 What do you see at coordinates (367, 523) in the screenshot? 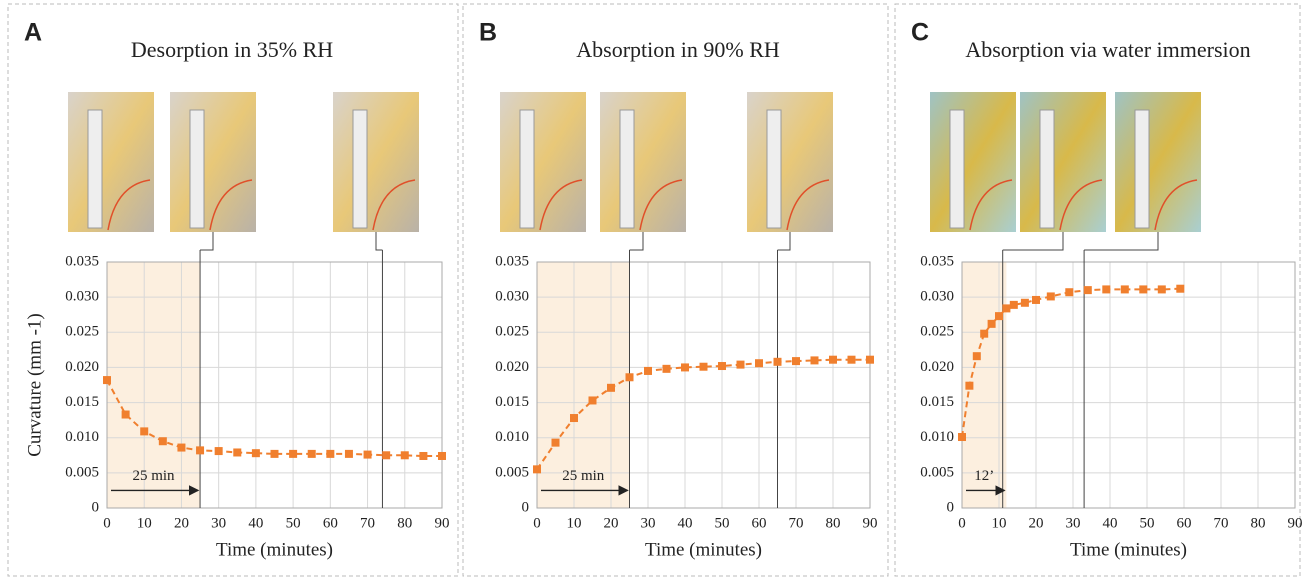
I see `x-tick-label: 70` at bounding box center [367, 523].